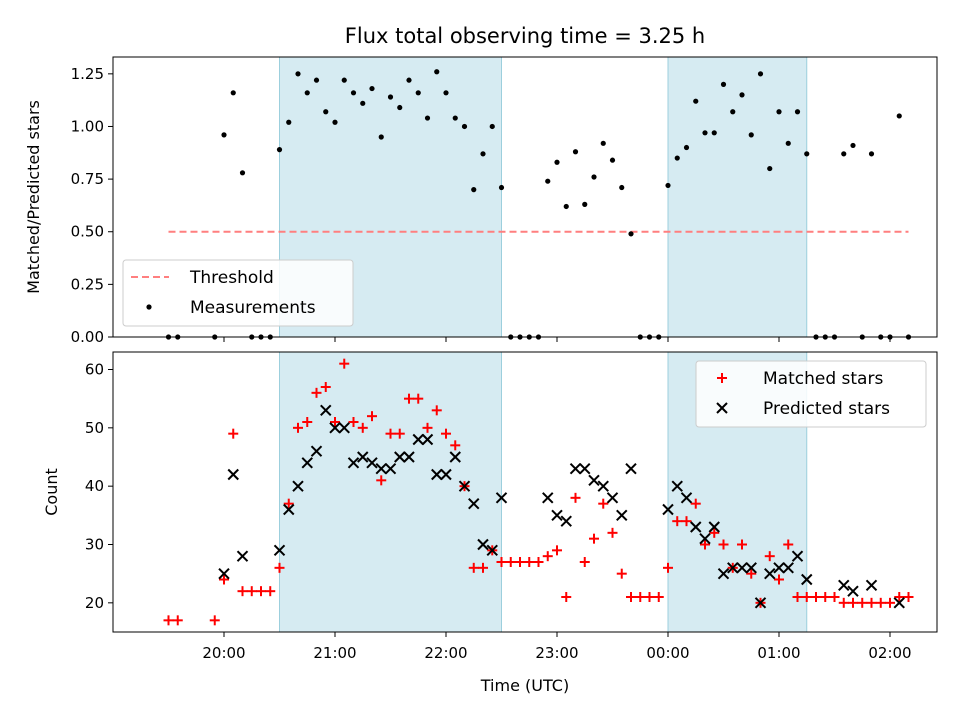 Image resolution: width=960 pixels, height=720 pixels. I want to click on top-y-axis-label: Matched/Predicted stars, so click(33, 197).